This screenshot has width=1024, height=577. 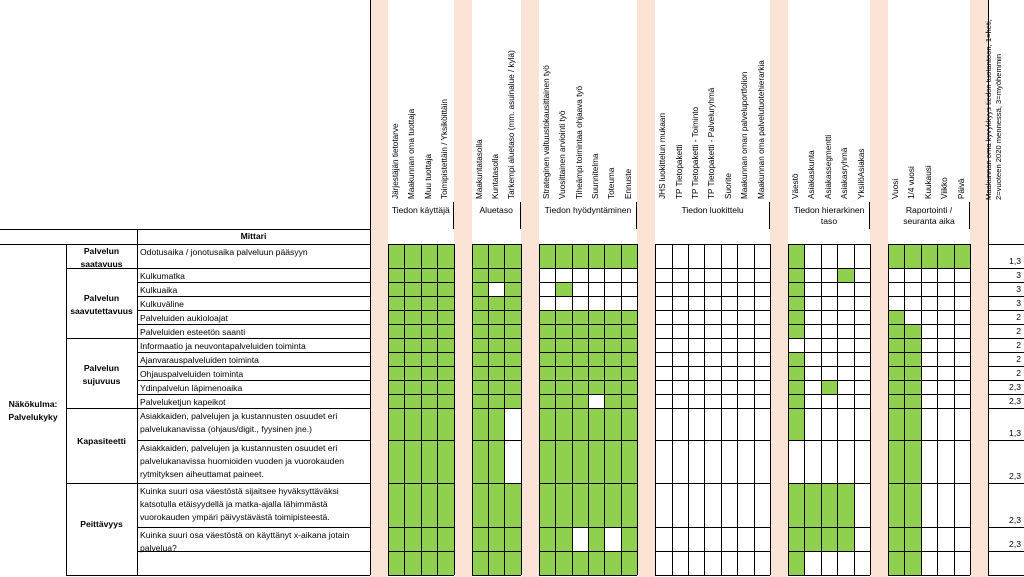 What do you see at coordinates (159, 290) in the screenshot?
I see `mittari-label: Kulkuaika` at bounding box center [159, 290].